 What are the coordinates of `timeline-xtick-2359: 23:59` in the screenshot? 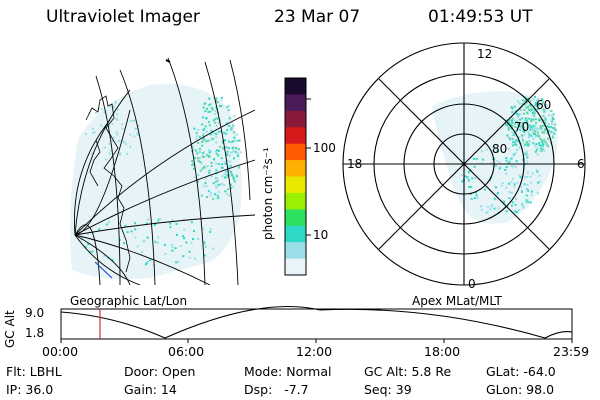 It's located at (571, 351).